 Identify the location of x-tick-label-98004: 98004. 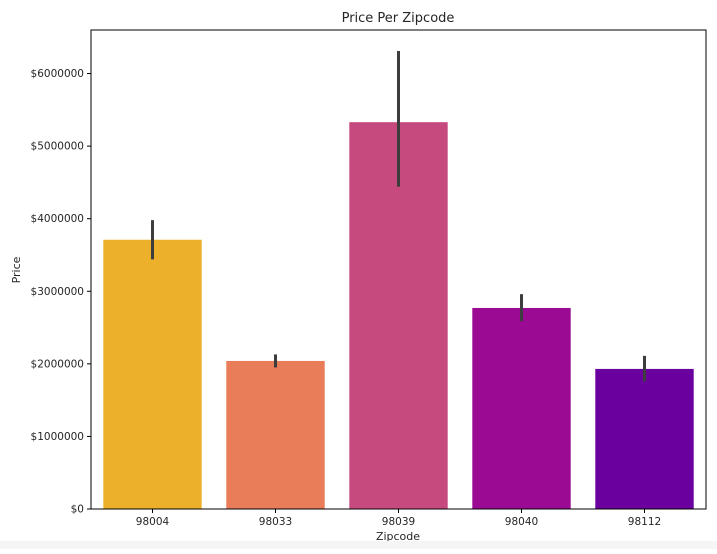
(153, 522).